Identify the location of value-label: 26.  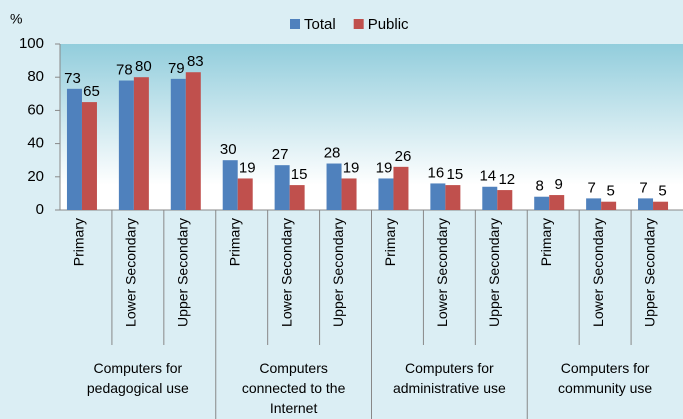
(403, 156).